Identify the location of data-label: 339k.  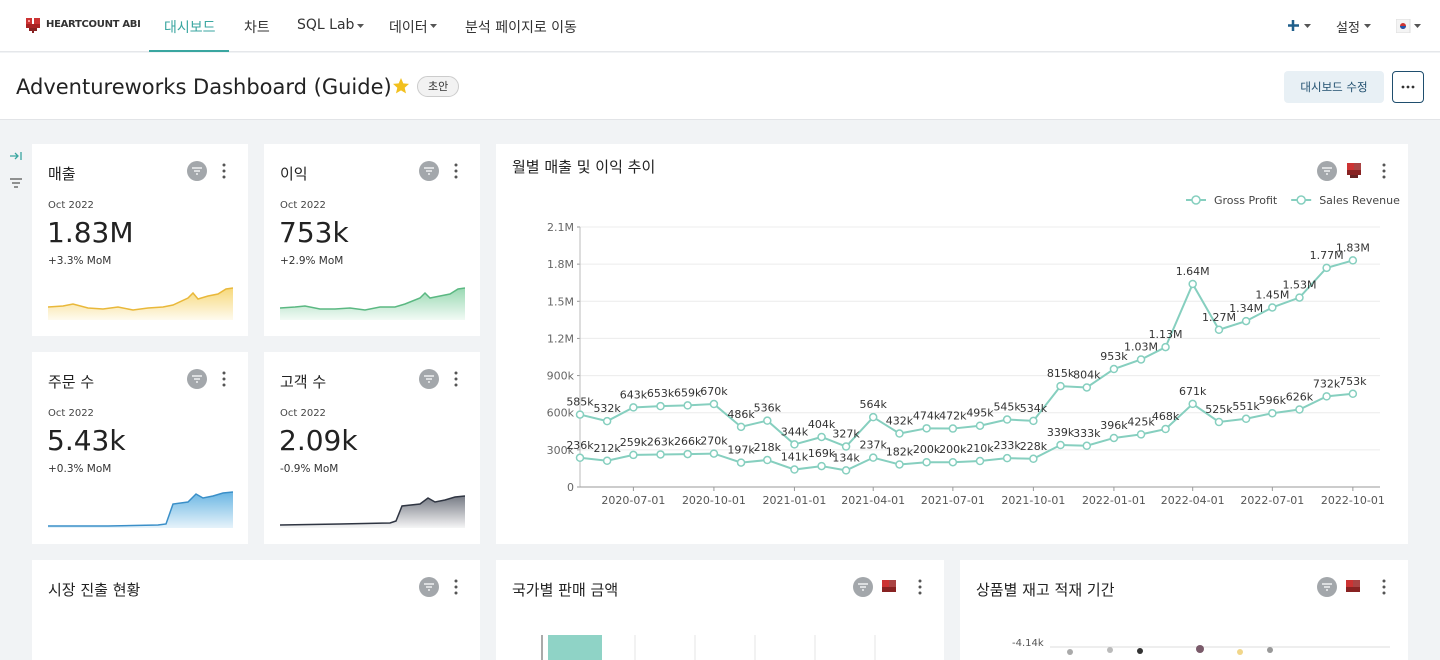
(1061, 432).